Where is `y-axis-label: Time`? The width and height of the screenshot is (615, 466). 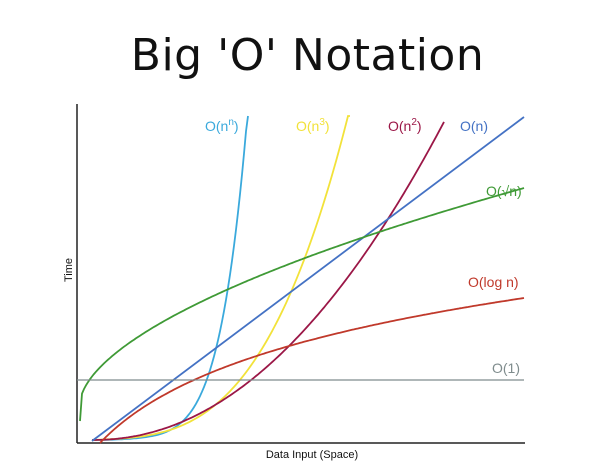 y-axis-label: Time is located at coordinates (69, 270).